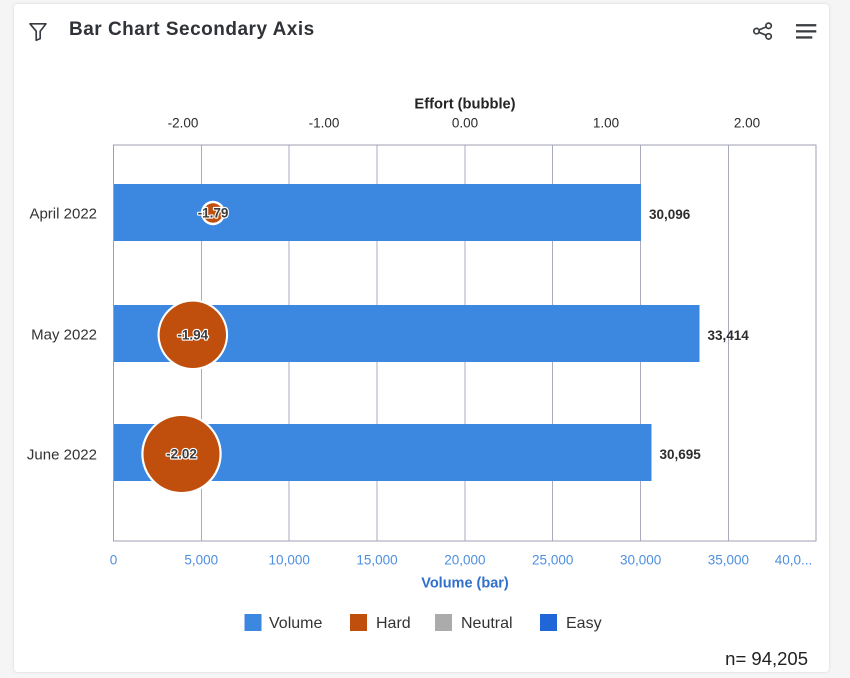  Describe the element at coordinates (183, 123) in the screenshot. I see `svg-text: -2.00` at that location.